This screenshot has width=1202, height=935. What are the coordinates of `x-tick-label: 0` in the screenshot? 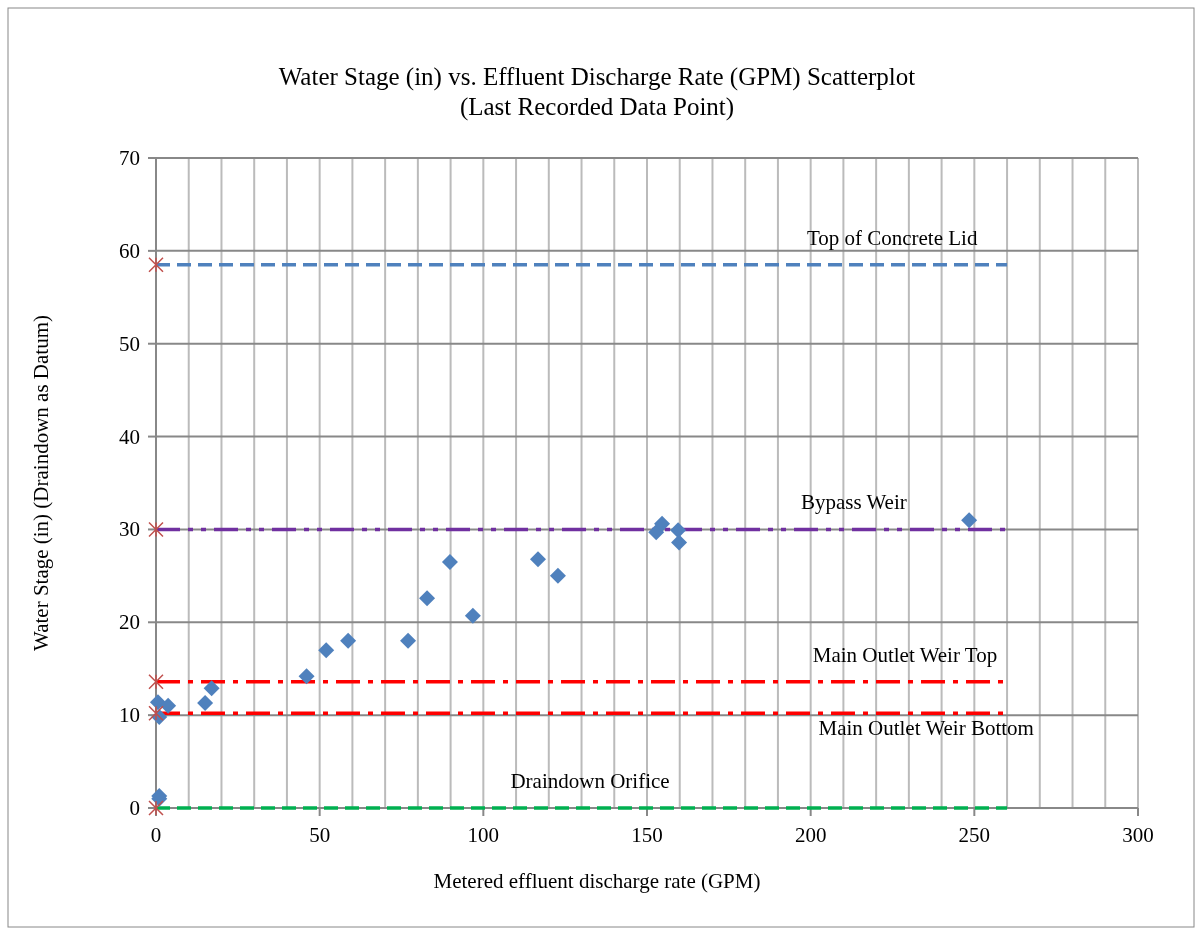 It's located at (156, 835).